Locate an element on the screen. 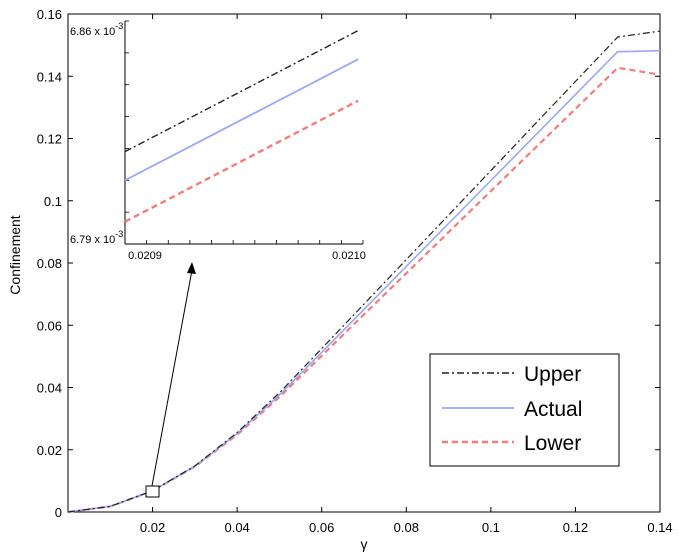 The height and width of the screenshot is (552, 679). x-tick-label-6: 0.14 is located at coordinates (659, 527).